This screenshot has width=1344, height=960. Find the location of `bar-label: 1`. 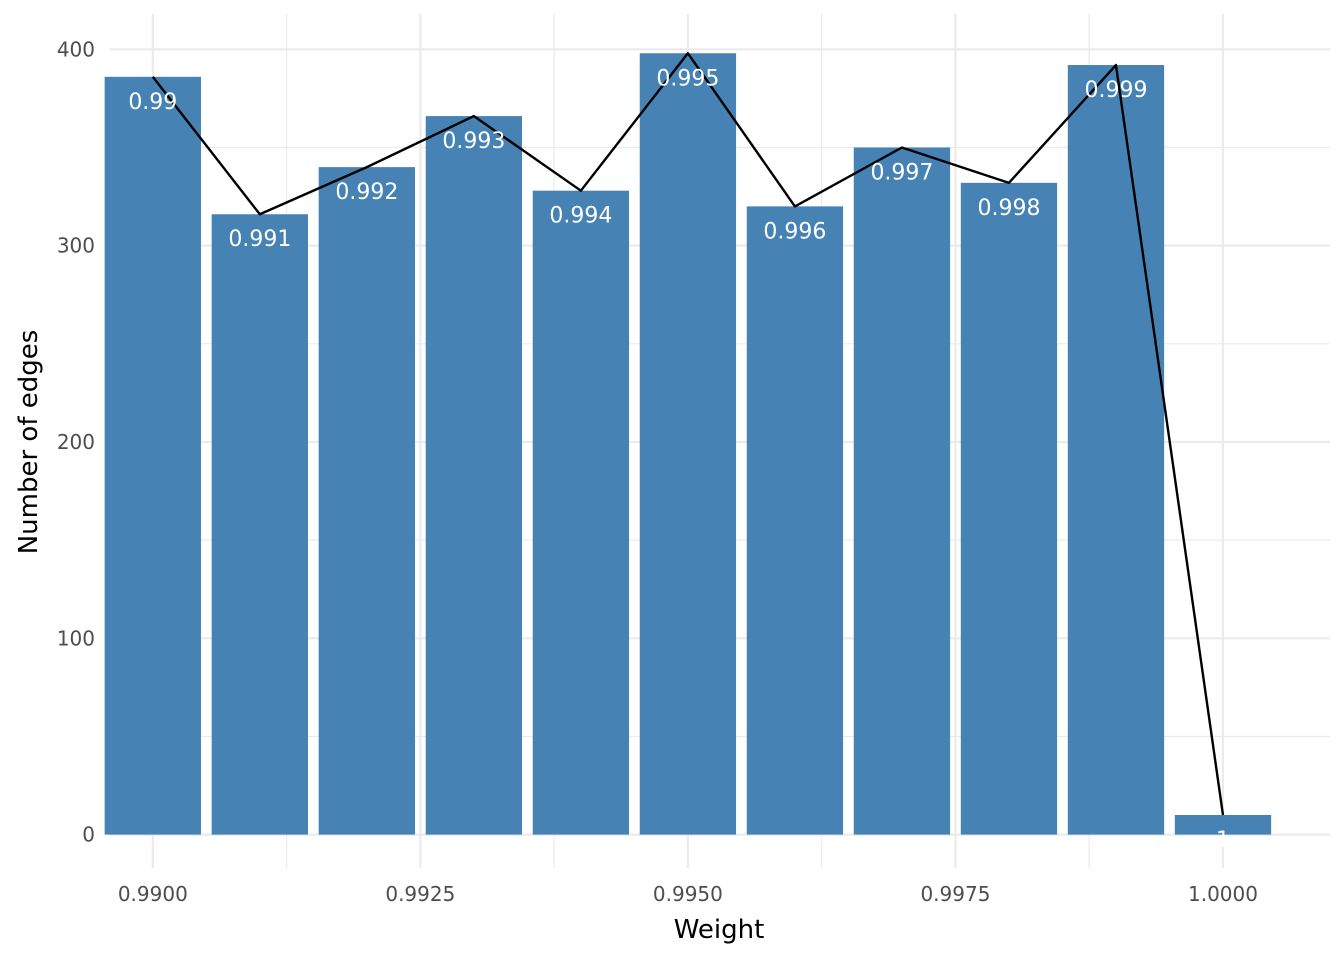

bar-label: 1 is located at coordinates (1223, 840).